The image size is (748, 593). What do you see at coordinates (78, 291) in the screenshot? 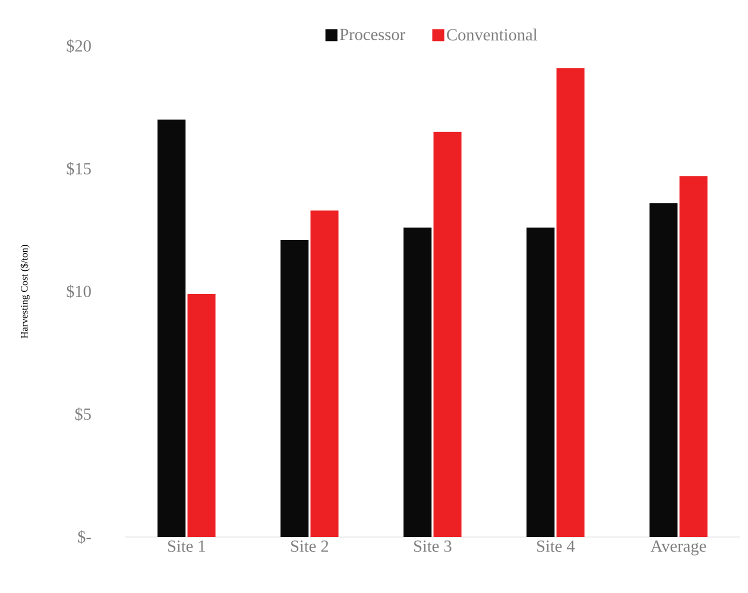
I see `y-tick-label: $10` at bounding box center [78, 291].